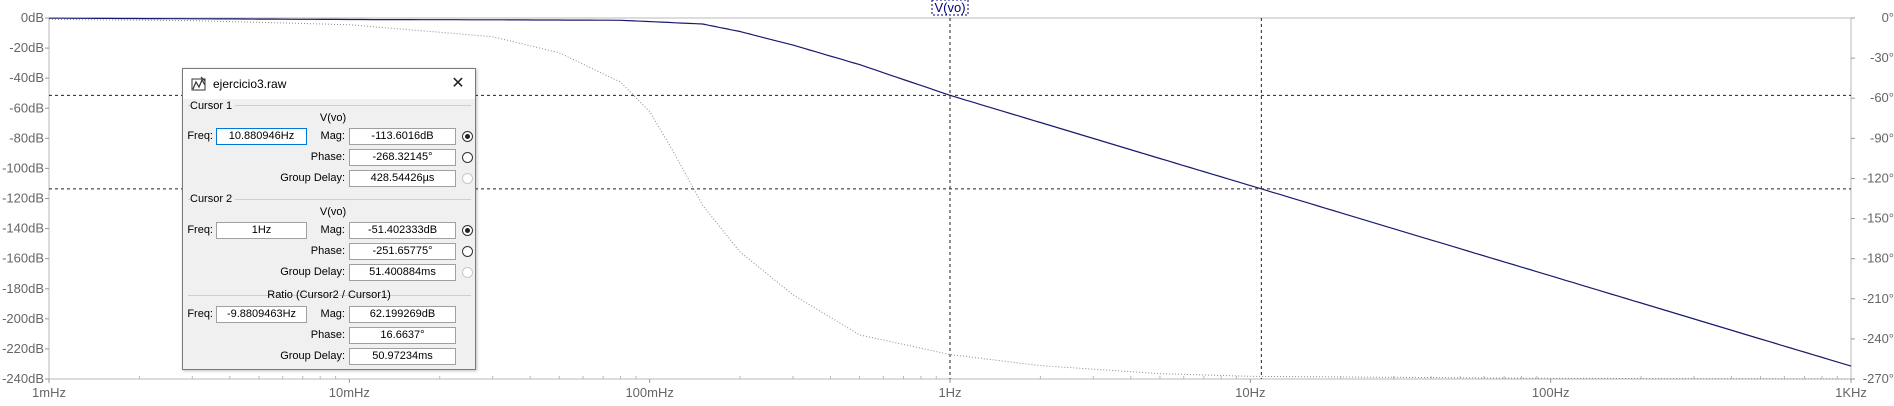 The height and width of the screenshot is (406, 1894). Describe the element at coordinates (200, 230) in the screenshot. I see `cursor2-freq-label: Freq:` at that location.